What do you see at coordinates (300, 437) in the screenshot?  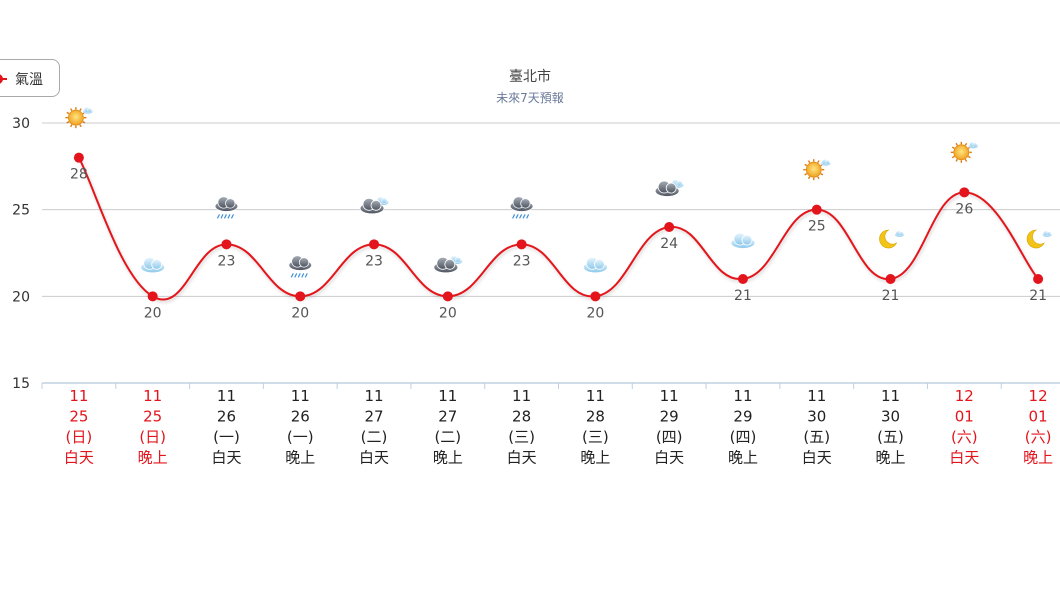 I see `x-tick-label-line: (一)` at bounding box center [300, 437].